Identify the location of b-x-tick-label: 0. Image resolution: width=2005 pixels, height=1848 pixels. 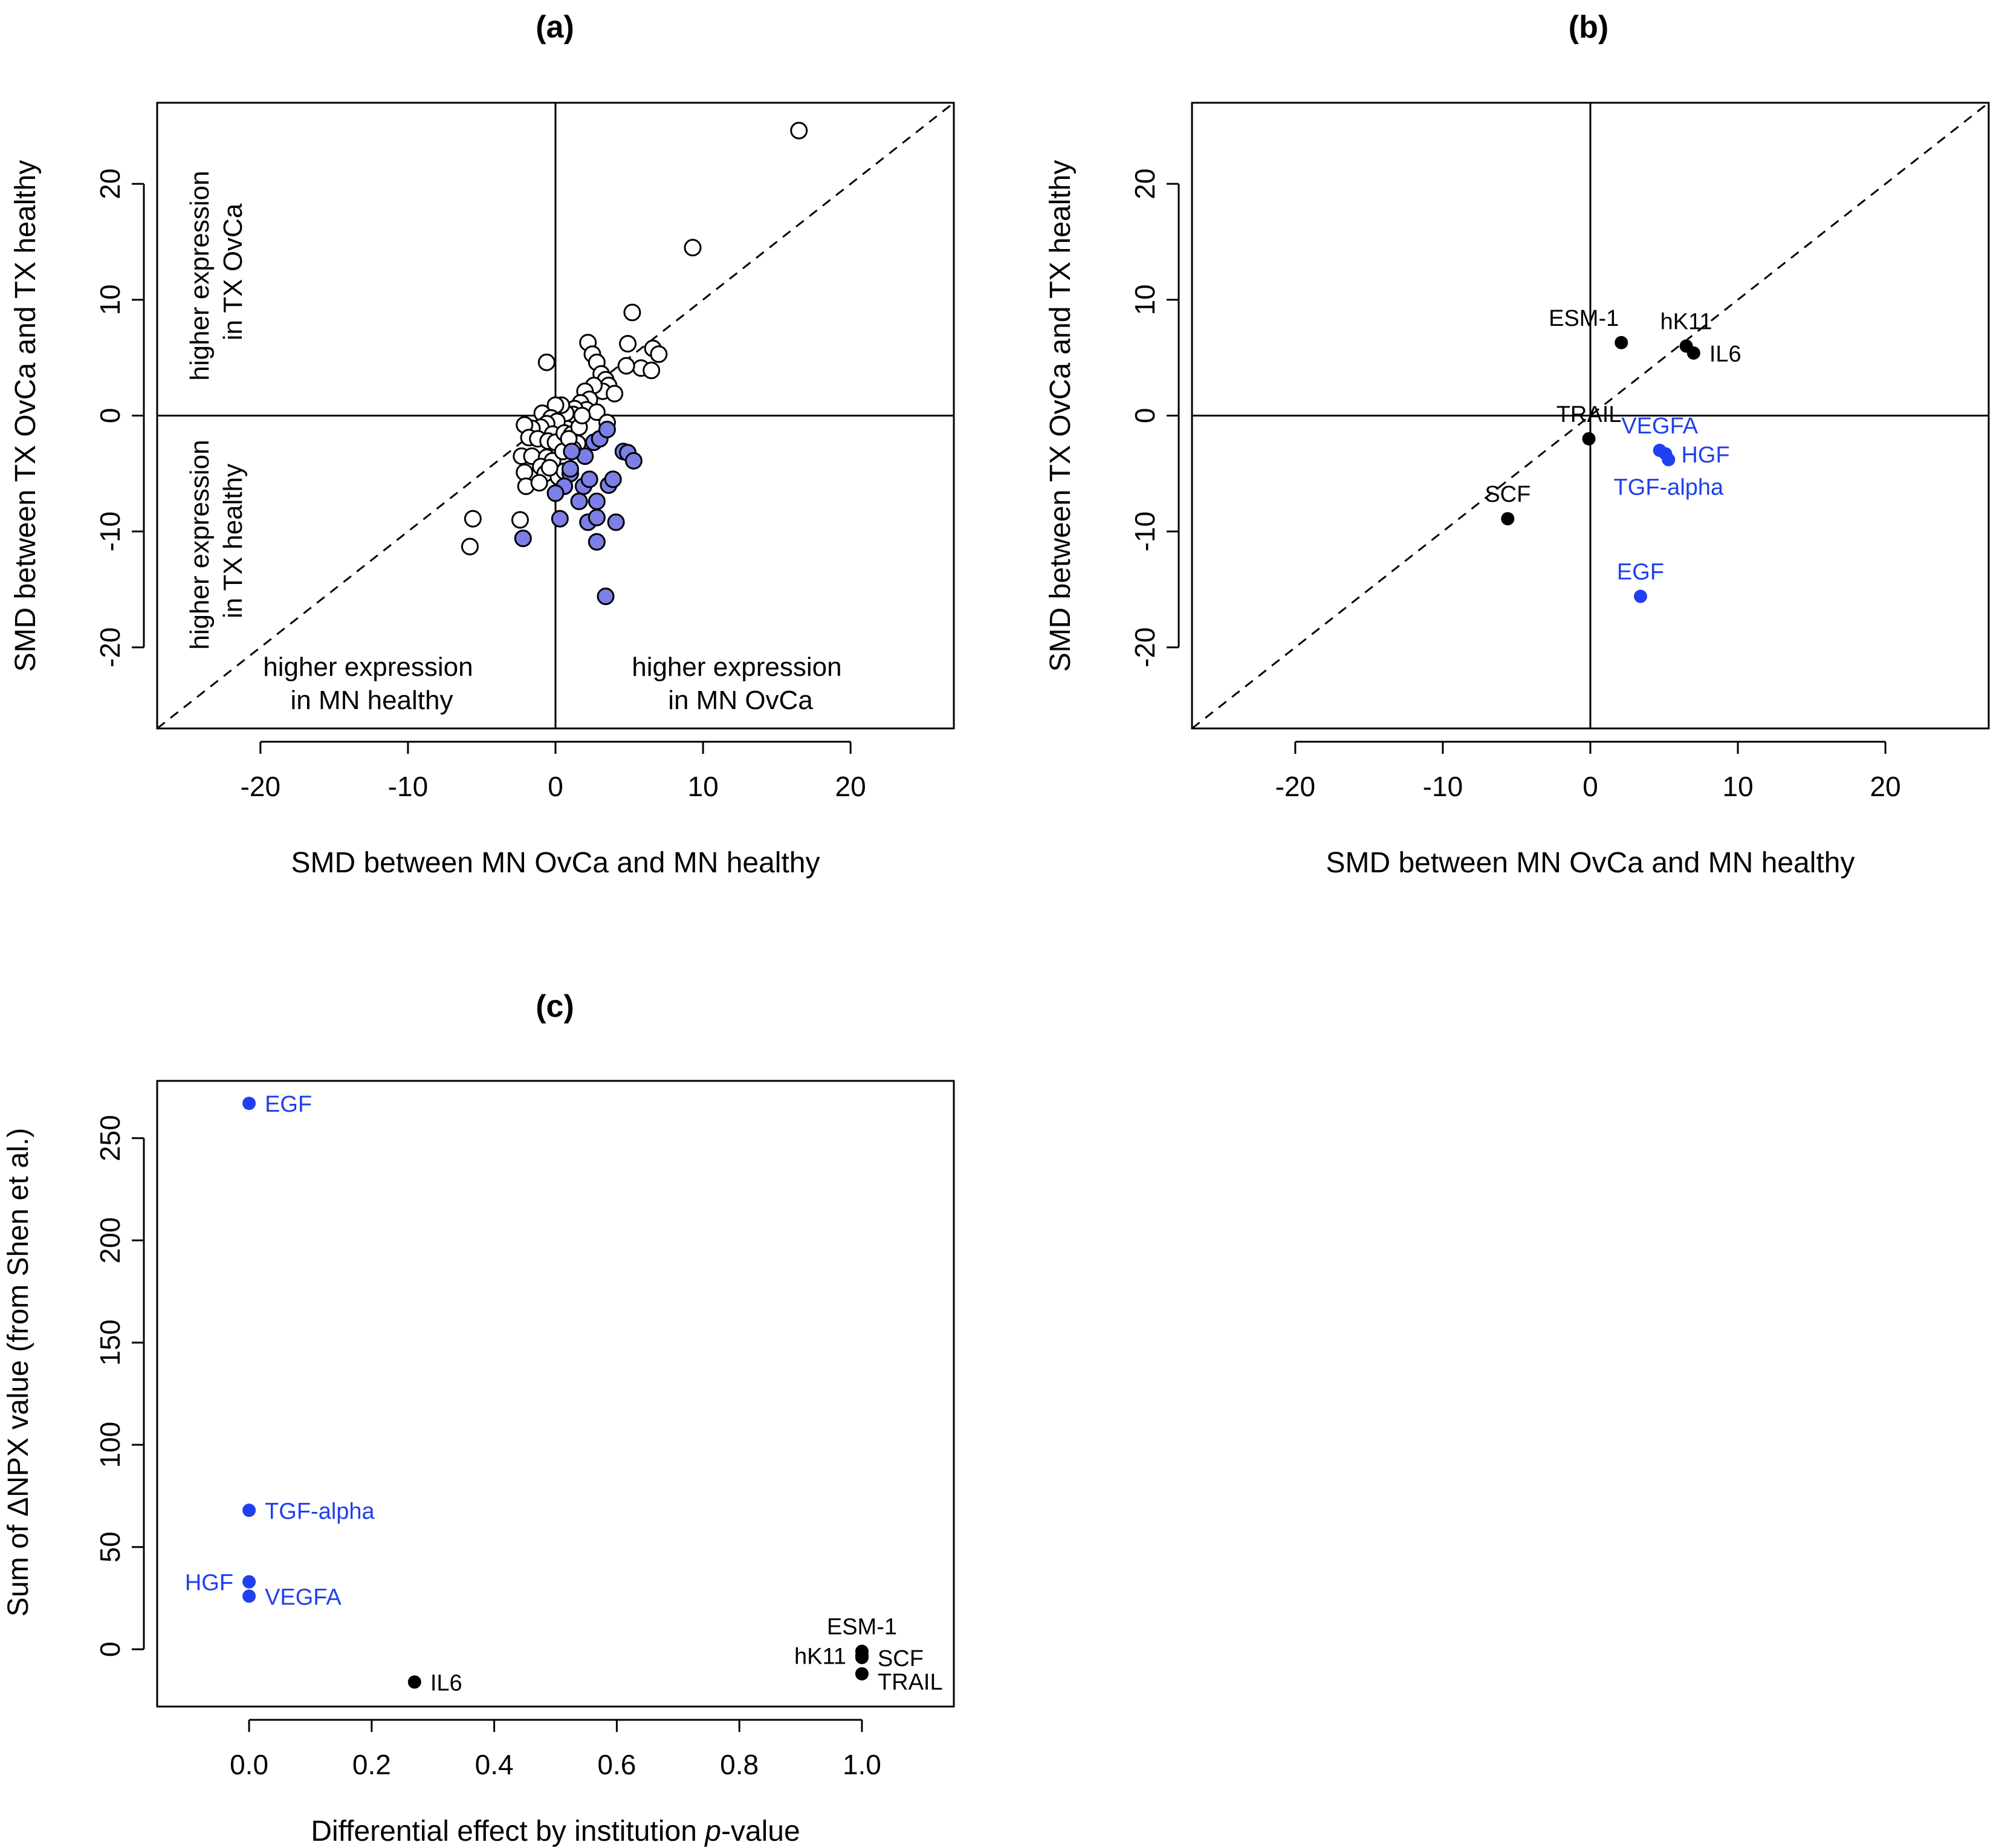
(1590, 786).